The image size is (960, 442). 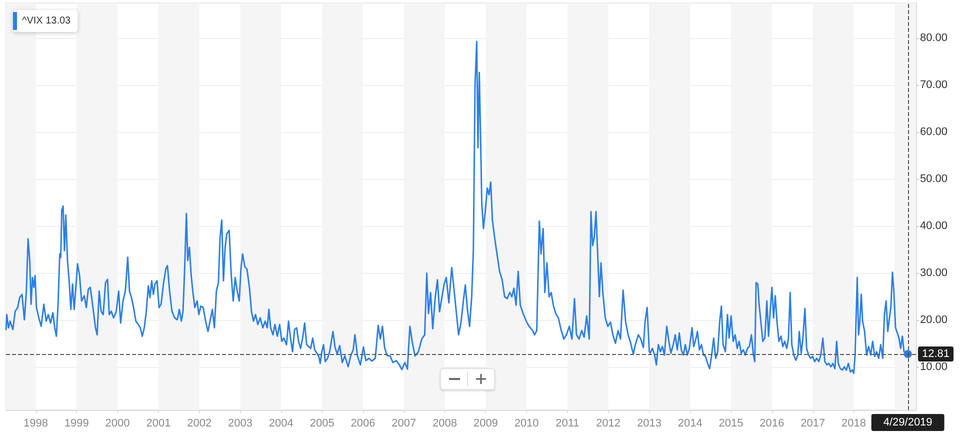 I want to click on x-tick-label: 2013, so click(x=649, y=424).